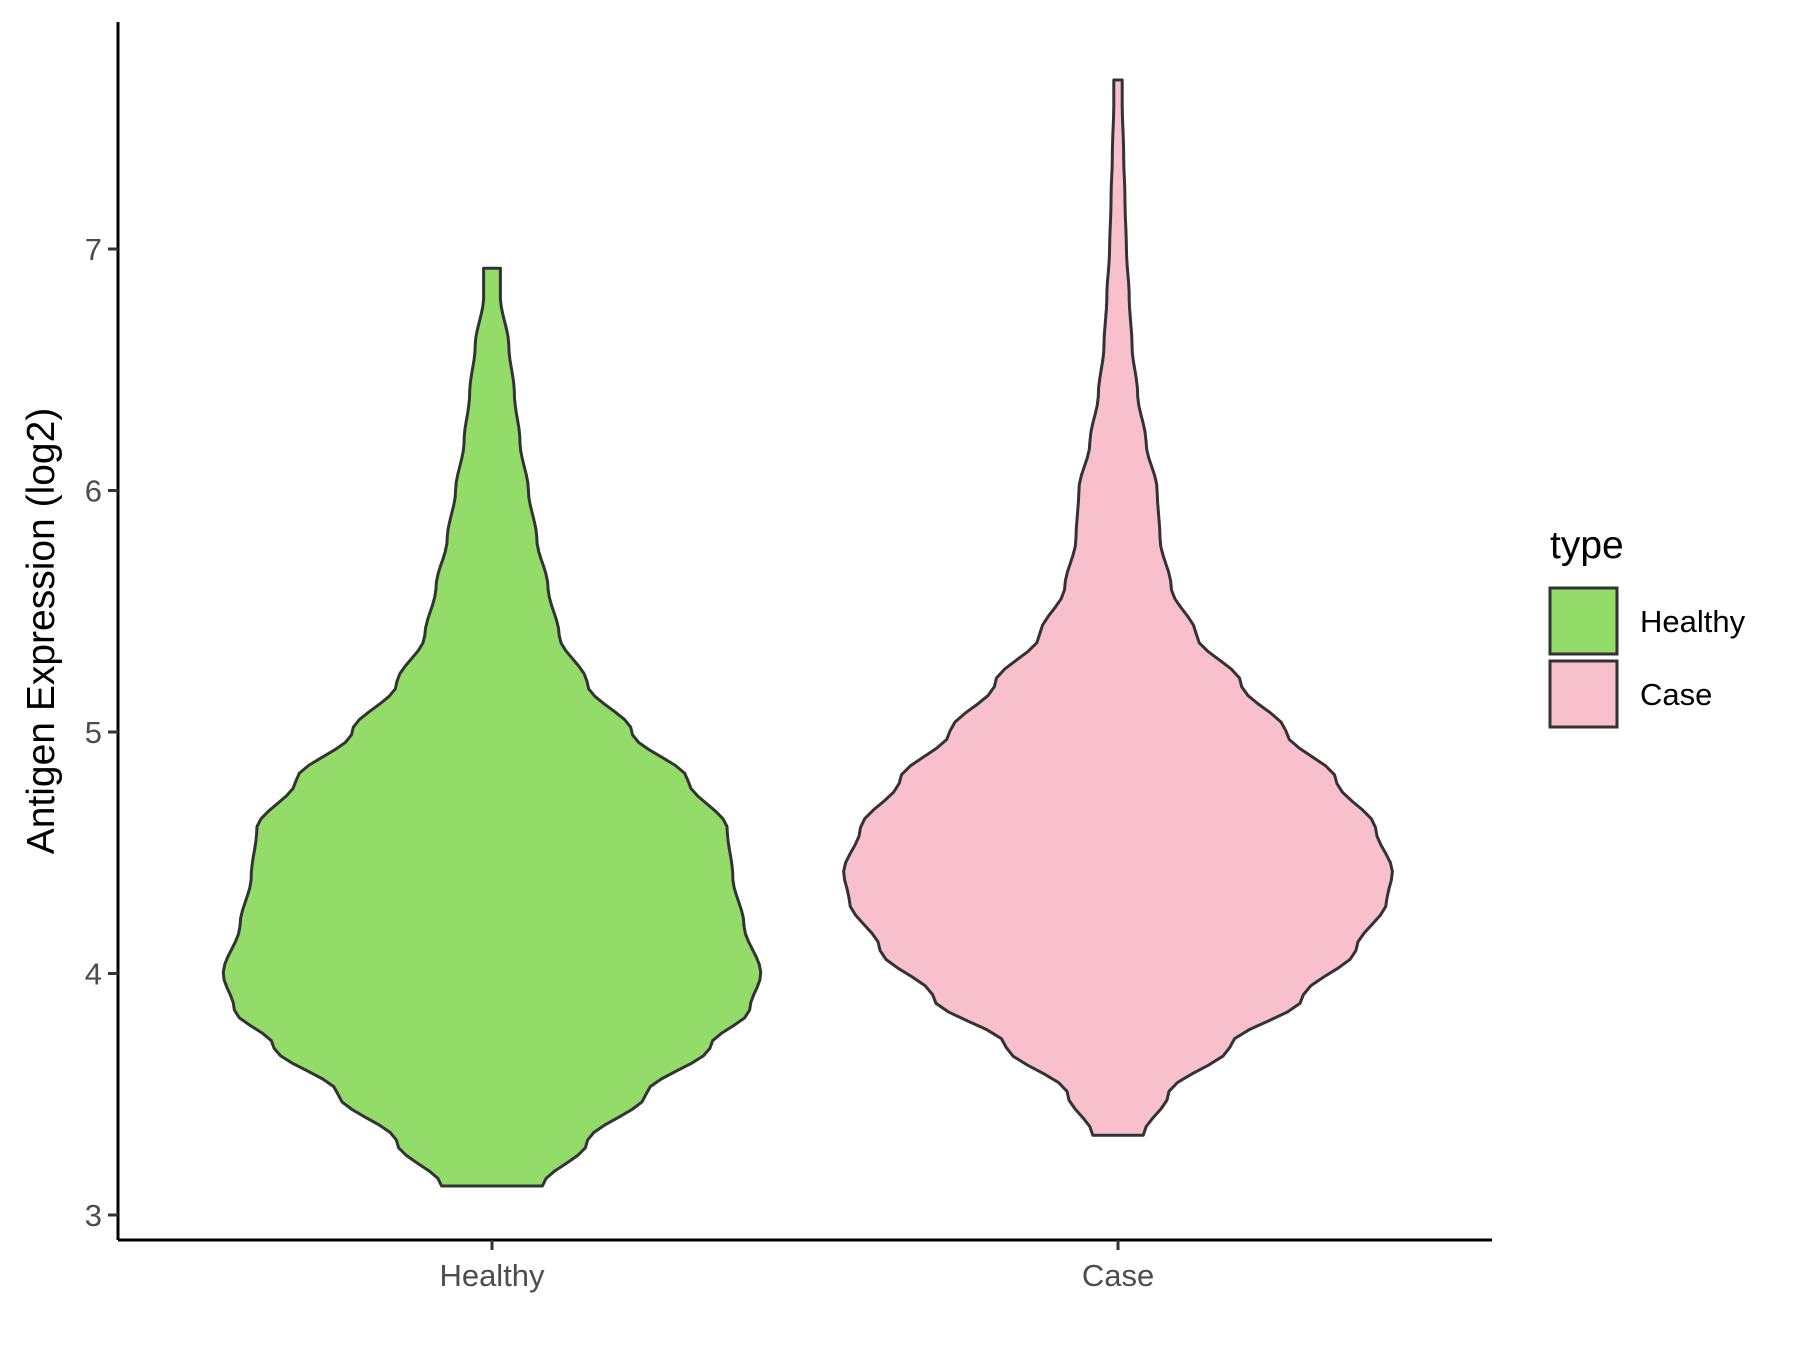 Image resolution: width=1800 pixels, height=1350 pixels. Describe the element at coordinates (1583, 621) in the screenshot. I see `legend-key-healthy` at that location.